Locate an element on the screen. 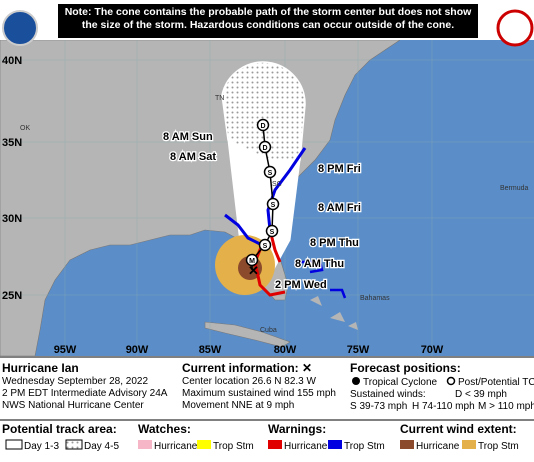 The height and width of the screenshot is (462, 534). watches-title: Watches: is located at coordinates (164, 429).